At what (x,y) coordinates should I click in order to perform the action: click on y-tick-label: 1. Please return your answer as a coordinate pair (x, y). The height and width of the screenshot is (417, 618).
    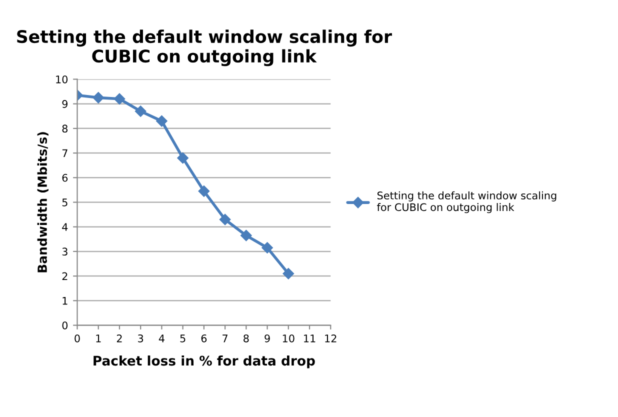
    Looking at the image, I should click on (65, 301).